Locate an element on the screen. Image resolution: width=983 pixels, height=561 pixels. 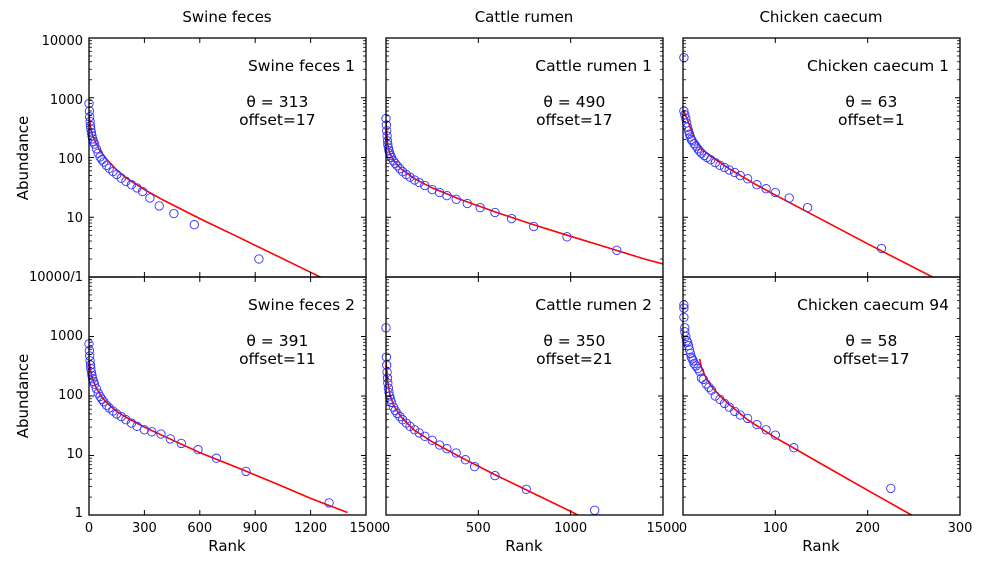
theta-label: θ = 58 is located at coordinates (871, 341).